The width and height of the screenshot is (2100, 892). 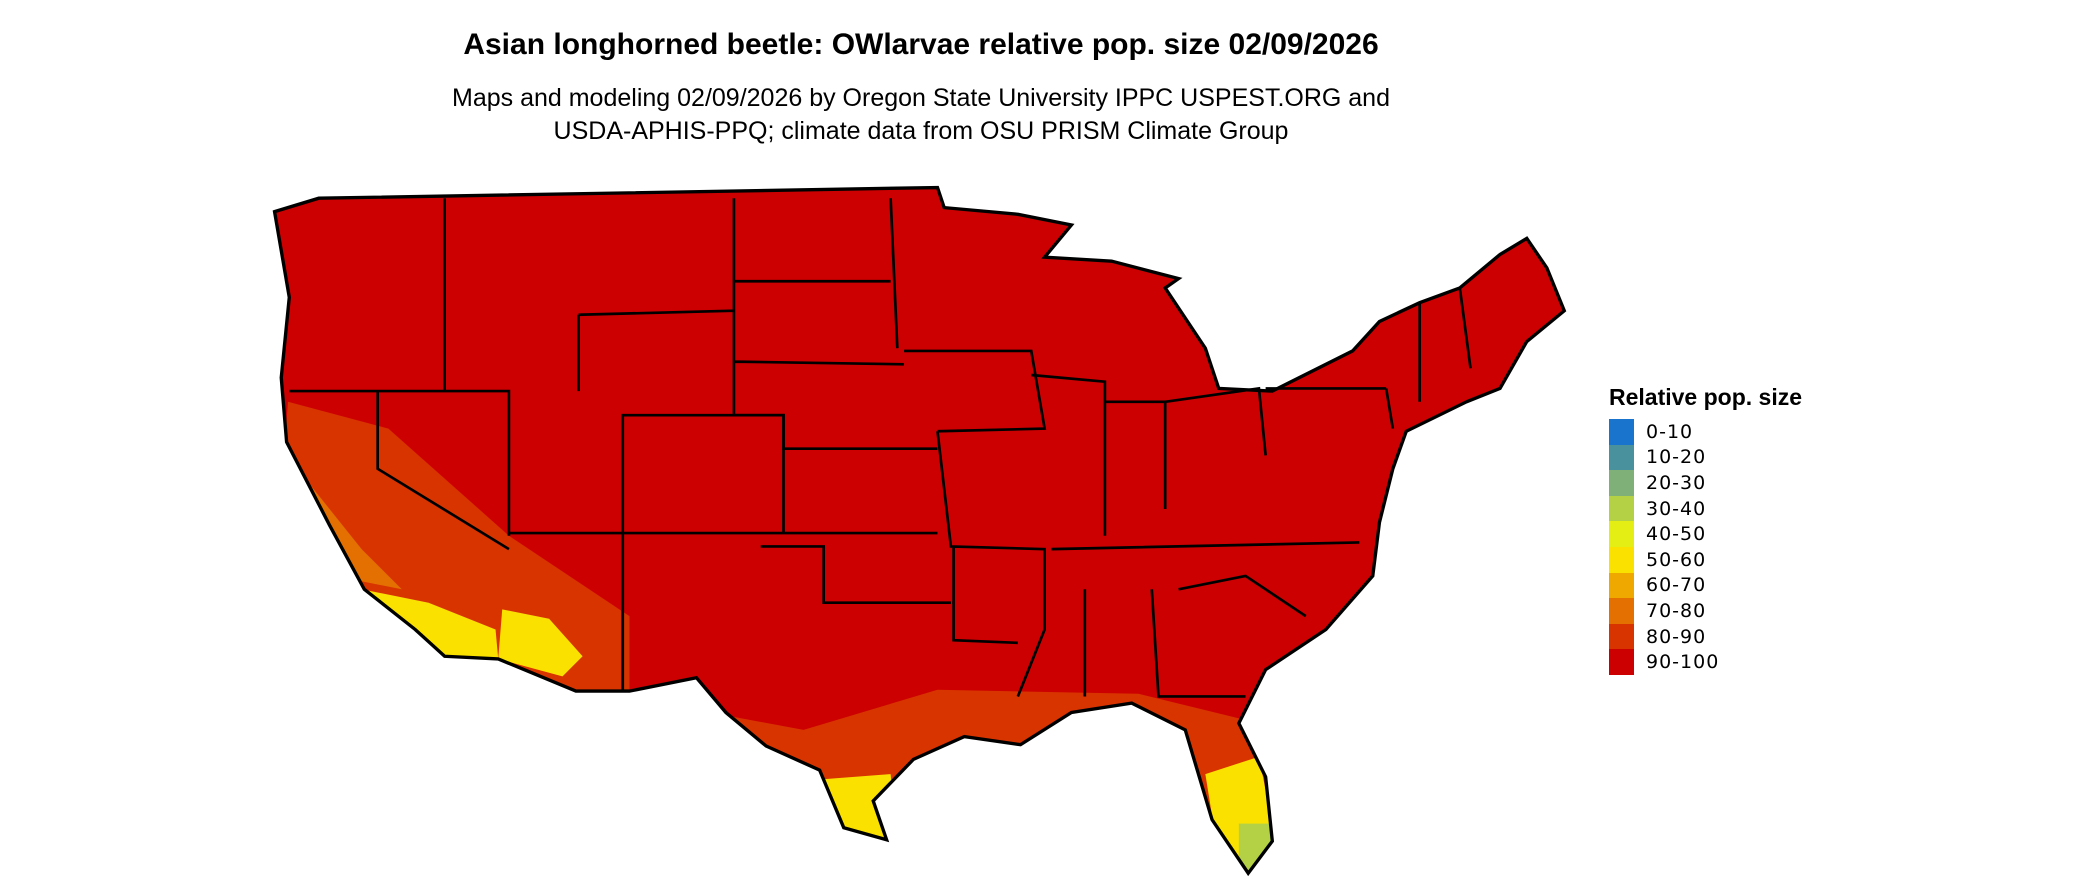 I want to click on legend-item: 60-70, so click(x=1705, y=585).